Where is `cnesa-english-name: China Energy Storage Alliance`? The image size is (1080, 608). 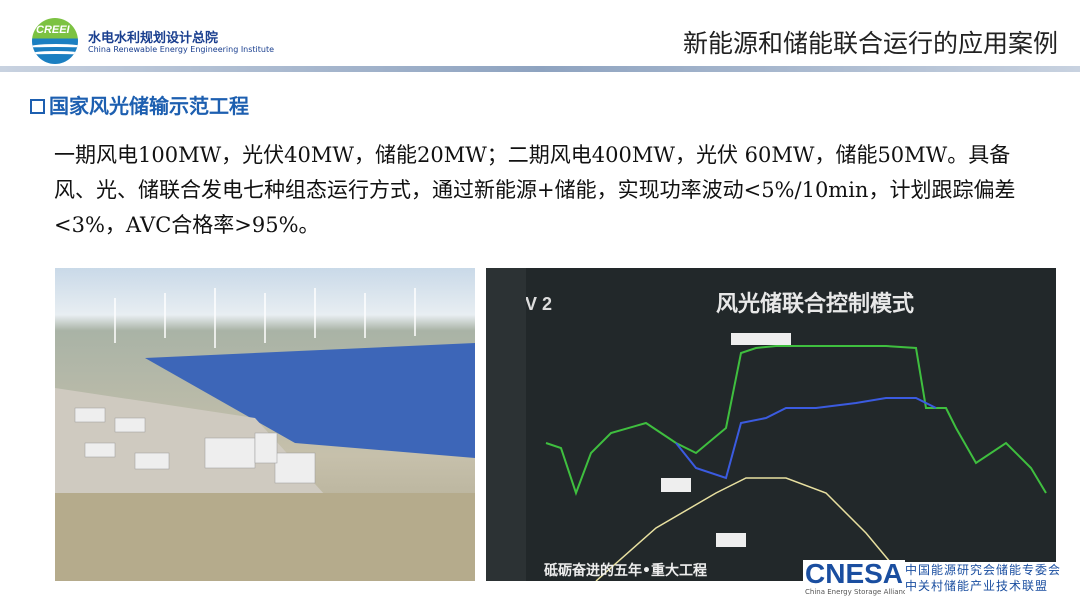 cnesa-english-name: China Energy Storage Alliance is located at coordinates (858, 592).